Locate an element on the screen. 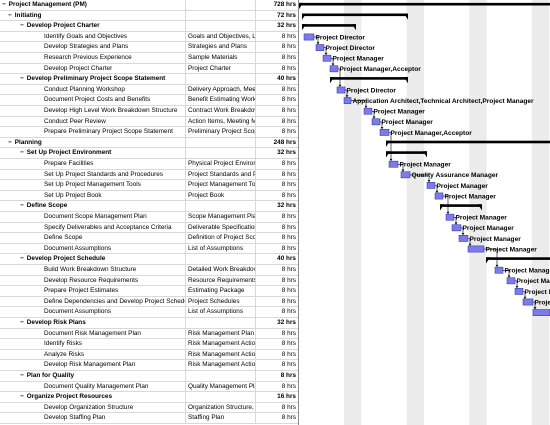 The width and height of the screenshot is (550, 425). deliverable-cell: Definition of Project Scoj is located at coordinates (222, 238).